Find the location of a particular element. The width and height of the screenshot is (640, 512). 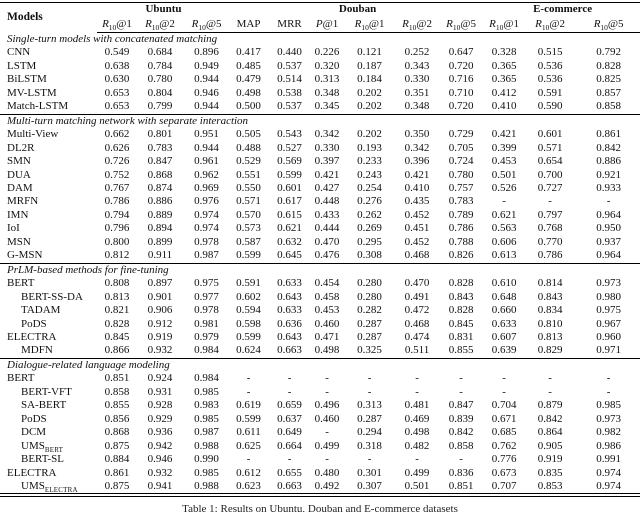

metric-value: 0.835 is located at coordinates (550, 472).